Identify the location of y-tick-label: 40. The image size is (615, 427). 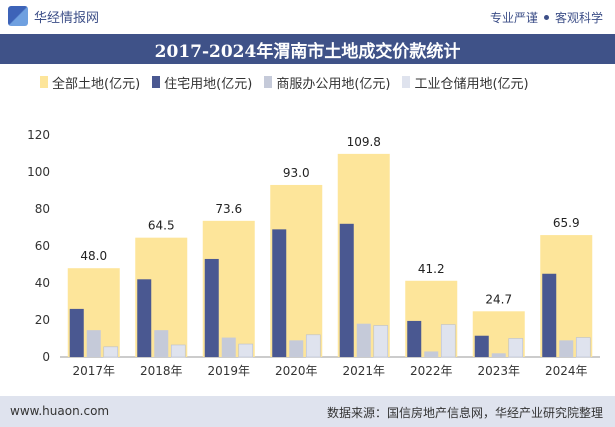
(42, 283).